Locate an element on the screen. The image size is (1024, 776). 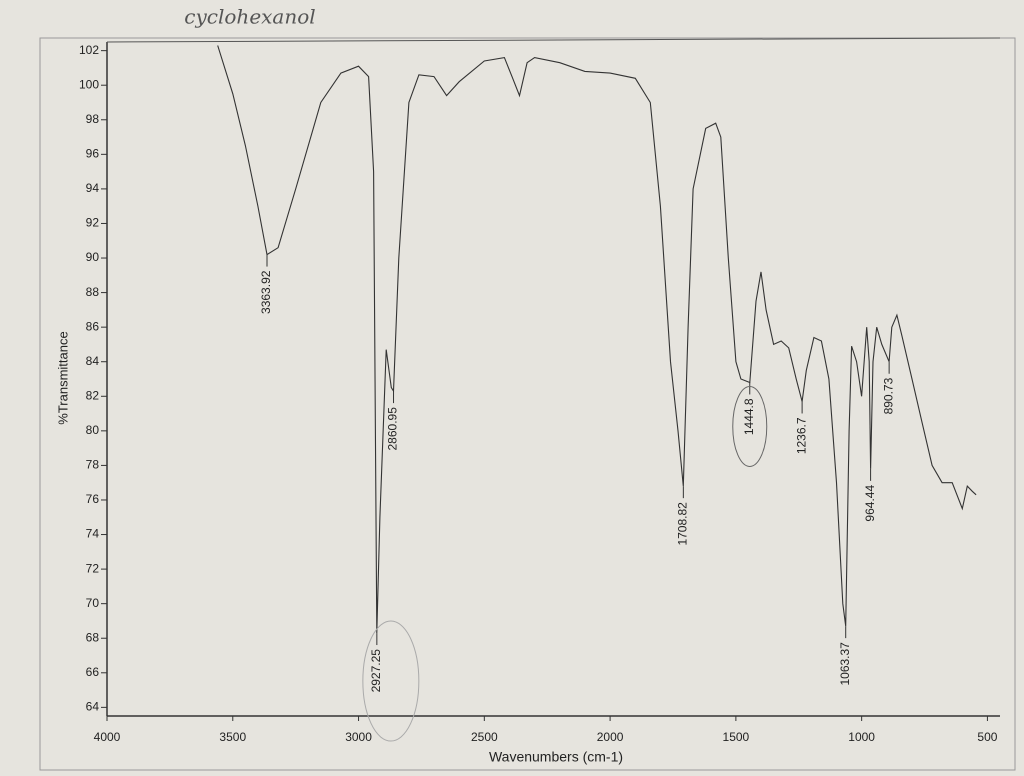
y-tick-label: 64 is located at coordinates (93, 707).